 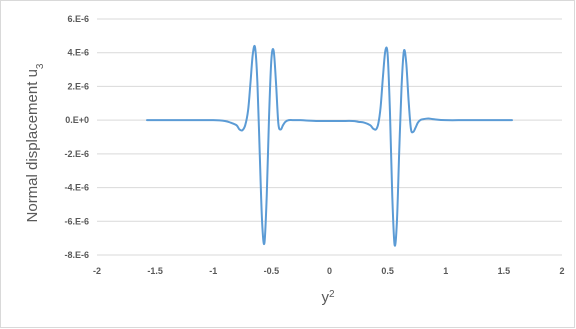 What do you see at coordinates (76, 255) in the screenshot?
I see `y-tick-label: -8.E-6` at bounding box center [76, 255].